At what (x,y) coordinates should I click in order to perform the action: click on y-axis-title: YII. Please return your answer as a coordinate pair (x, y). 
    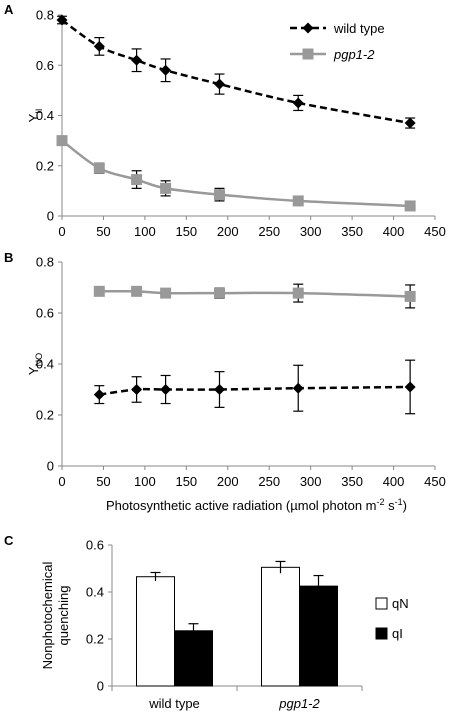
    Looking at the image, I should click on (35, 116).